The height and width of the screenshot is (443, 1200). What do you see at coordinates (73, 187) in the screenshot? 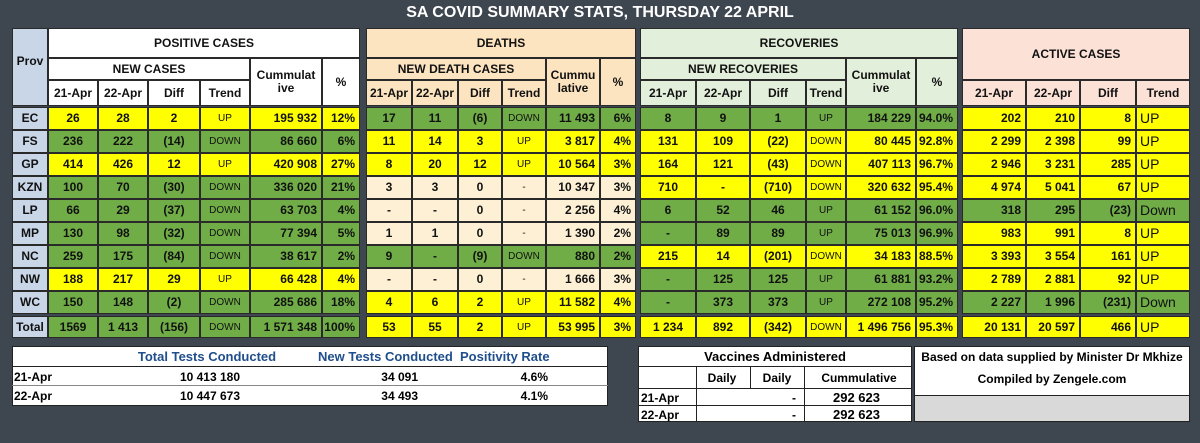
I see `data-cell: 100` at bounding box center [73, 187].